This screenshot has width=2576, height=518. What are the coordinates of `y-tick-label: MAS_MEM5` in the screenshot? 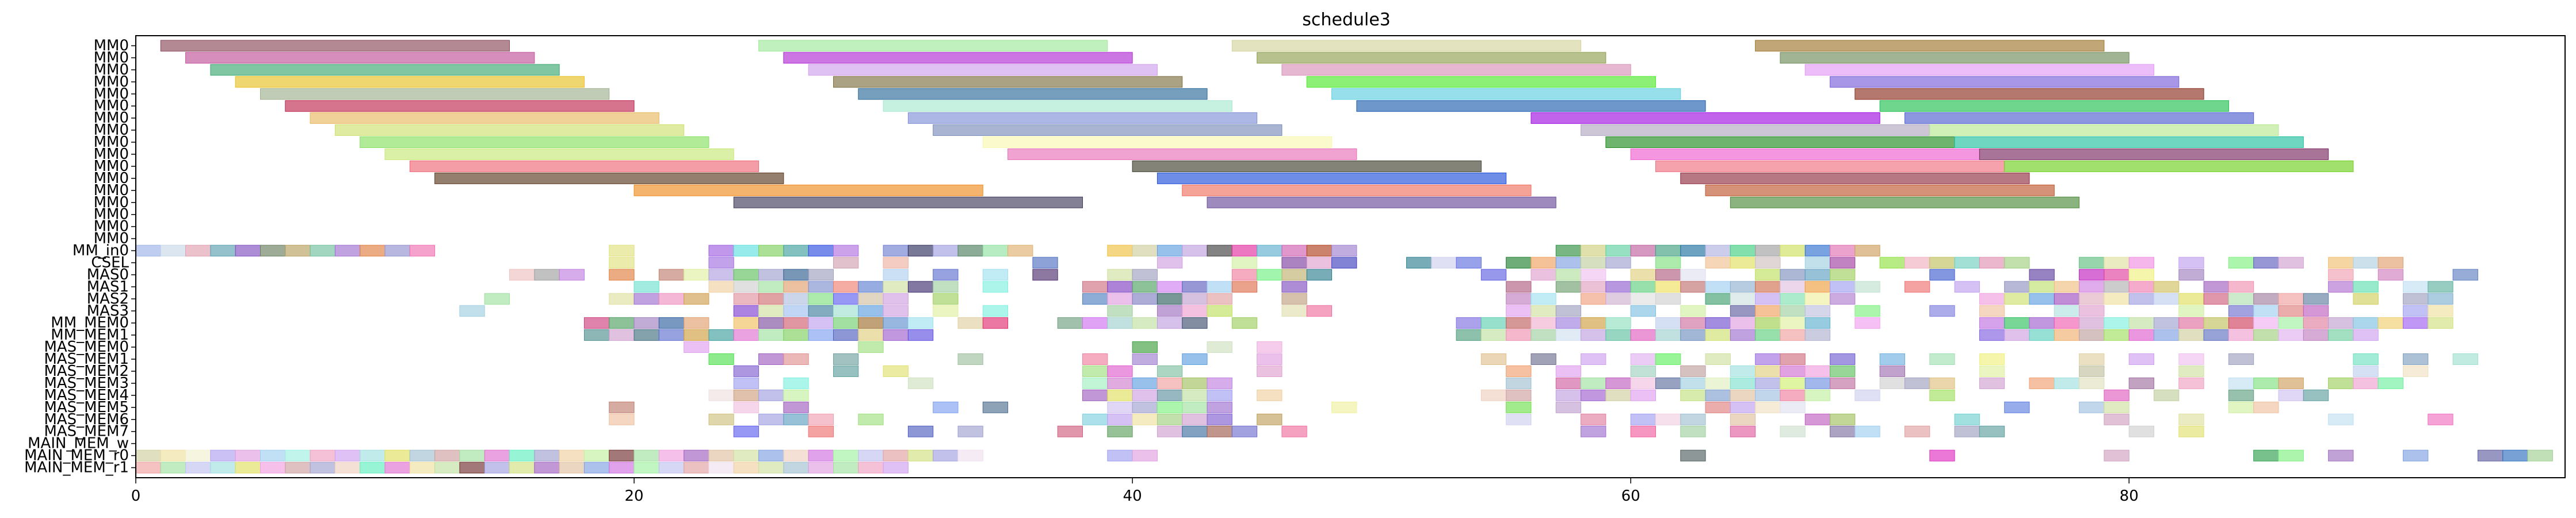 It's located at (86, 408).